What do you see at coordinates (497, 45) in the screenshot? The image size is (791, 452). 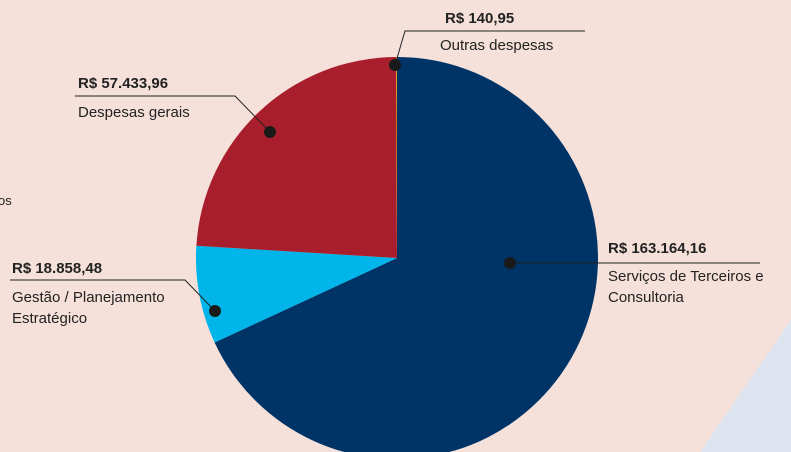 I see `category-label: Outras despesas` at bounding box center [497, 45].